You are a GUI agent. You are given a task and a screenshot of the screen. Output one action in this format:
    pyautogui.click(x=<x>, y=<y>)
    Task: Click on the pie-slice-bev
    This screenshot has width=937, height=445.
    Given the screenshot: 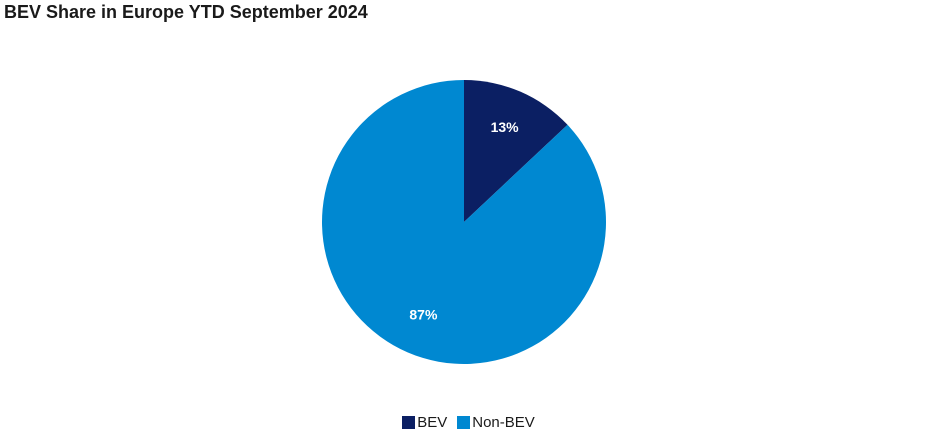 What is the action you would take?
    pyautogui.click(x=516, y=151)
    